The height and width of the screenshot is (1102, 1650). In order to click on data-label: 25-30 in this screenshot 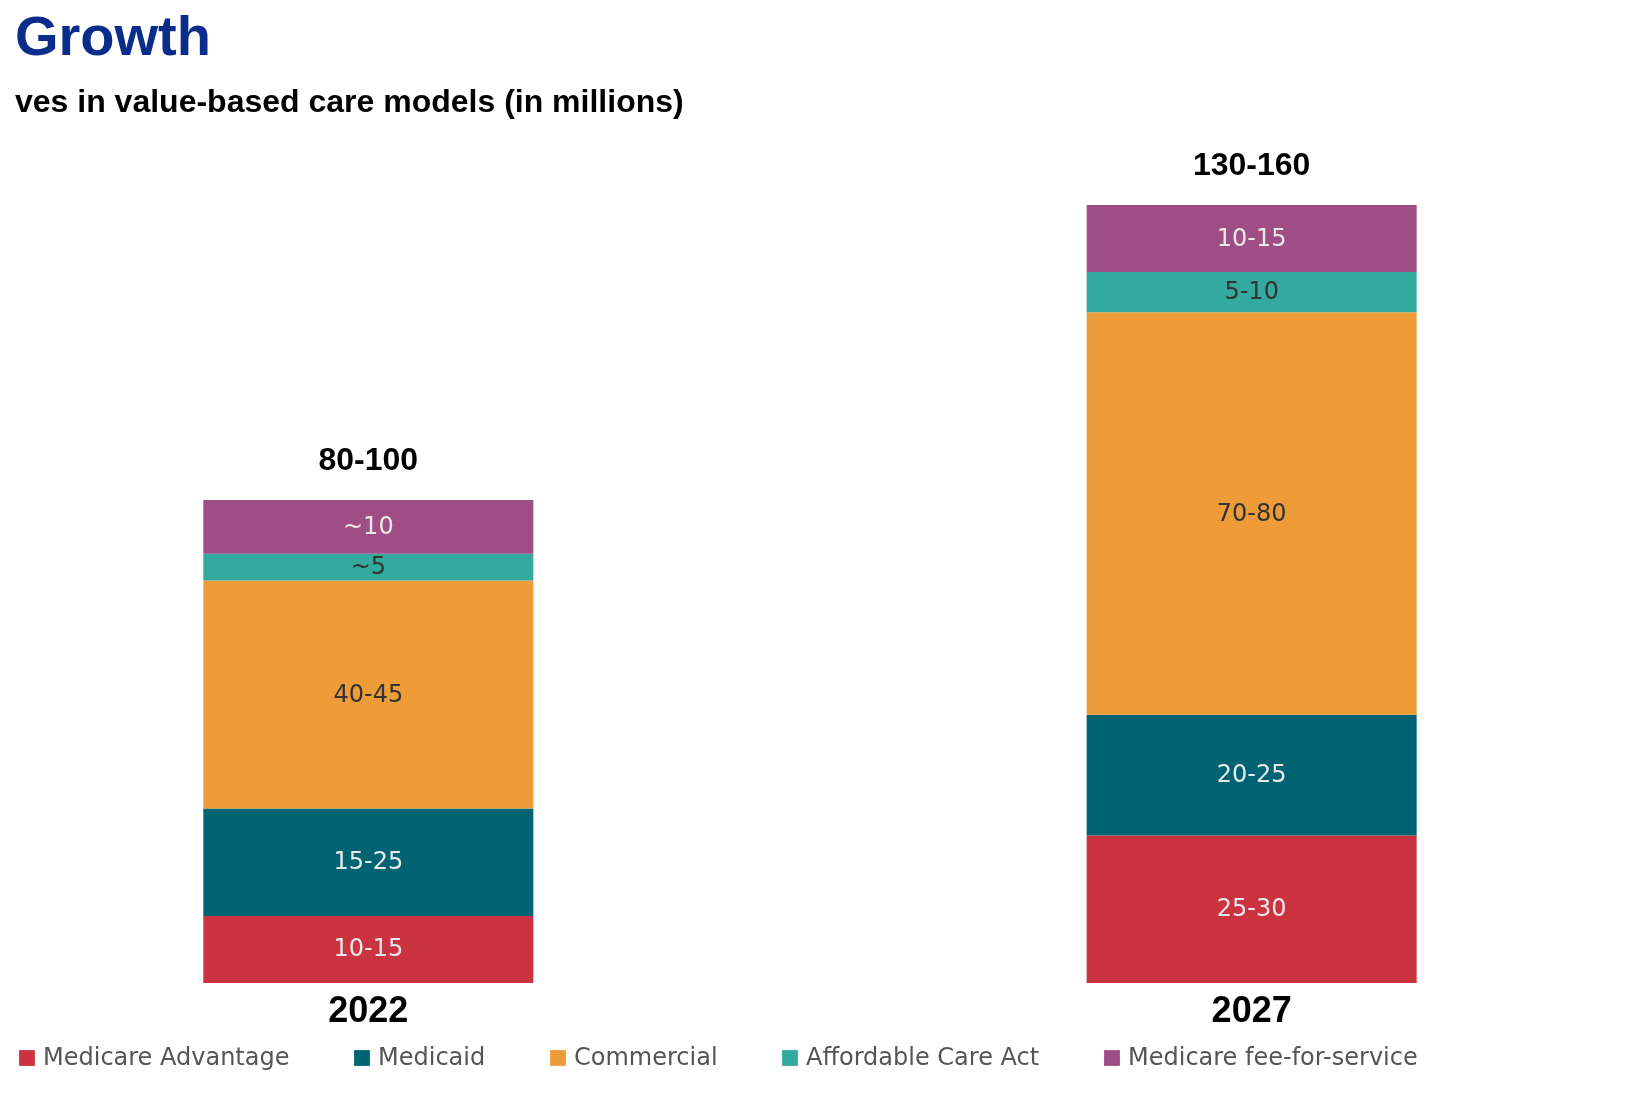, I will do `click(1251, 908)`.